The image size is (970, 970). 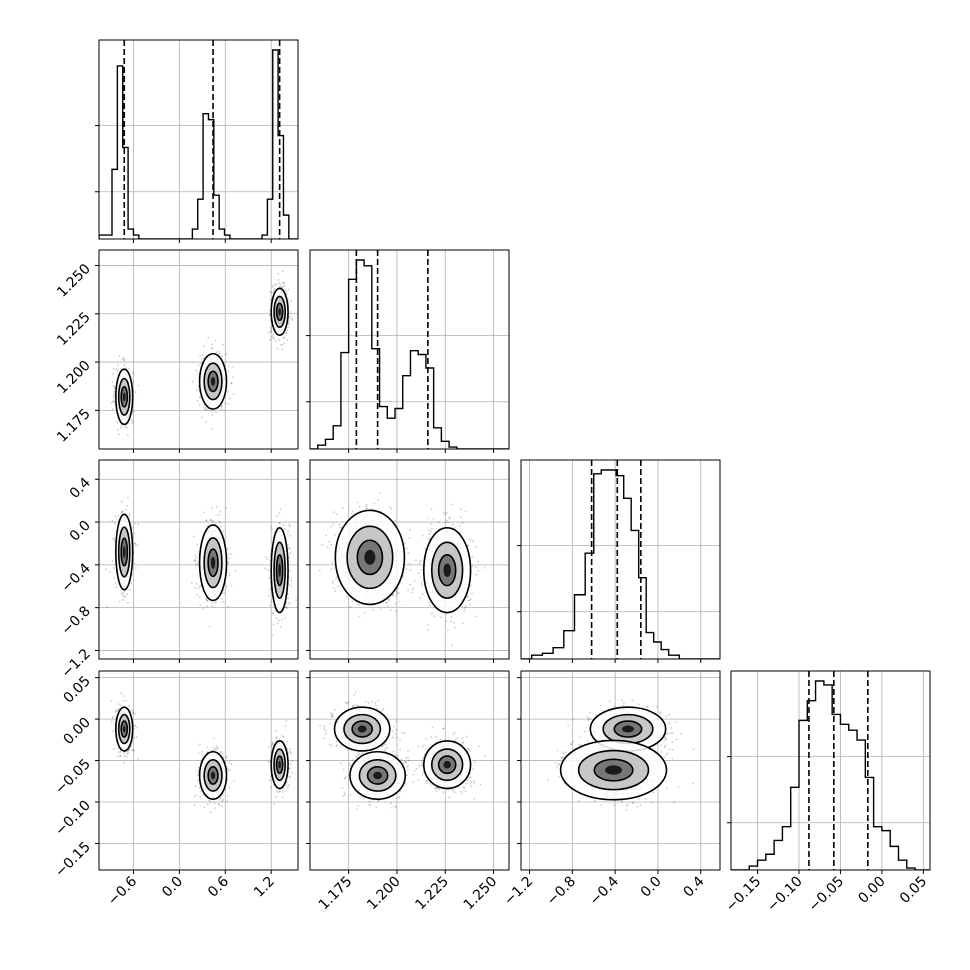 I want to click on y-tick-label: −0.8, so click(x=75, y=620).